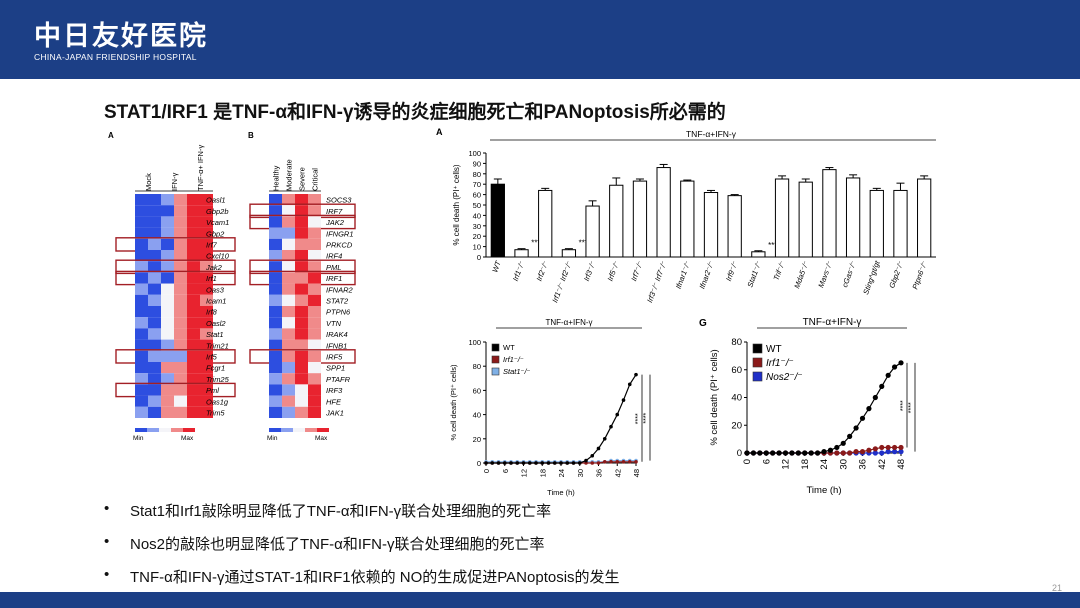  What do you see at coordinates (338, 312) in the screenshot?
I see `heatmap-gene-label: PTPN6` at bounding box center [338, 312].